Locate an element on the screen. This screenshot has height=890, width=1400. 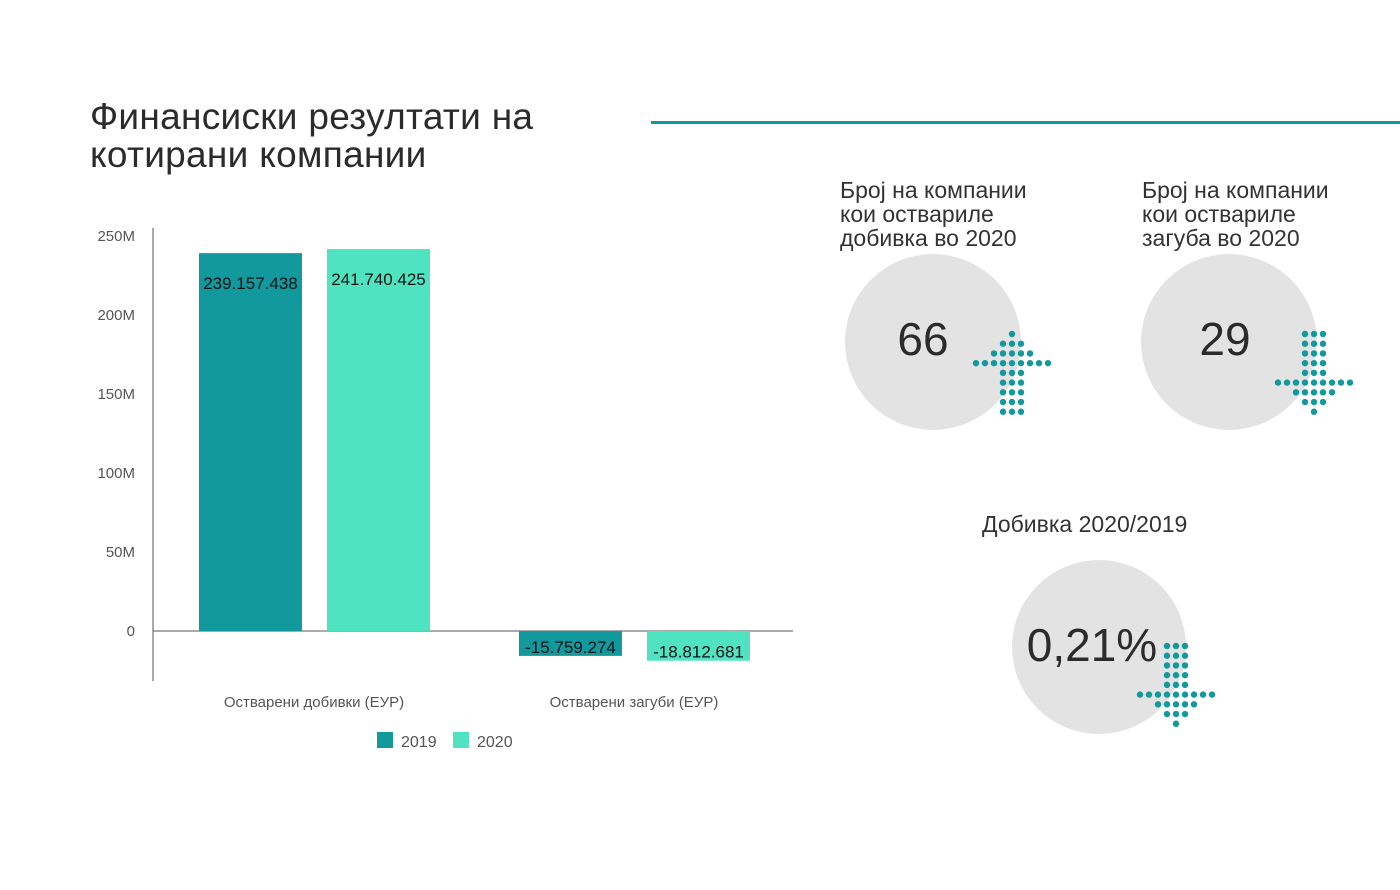
profit-change-value: 0,21% is located at coordinates (1092, 645).